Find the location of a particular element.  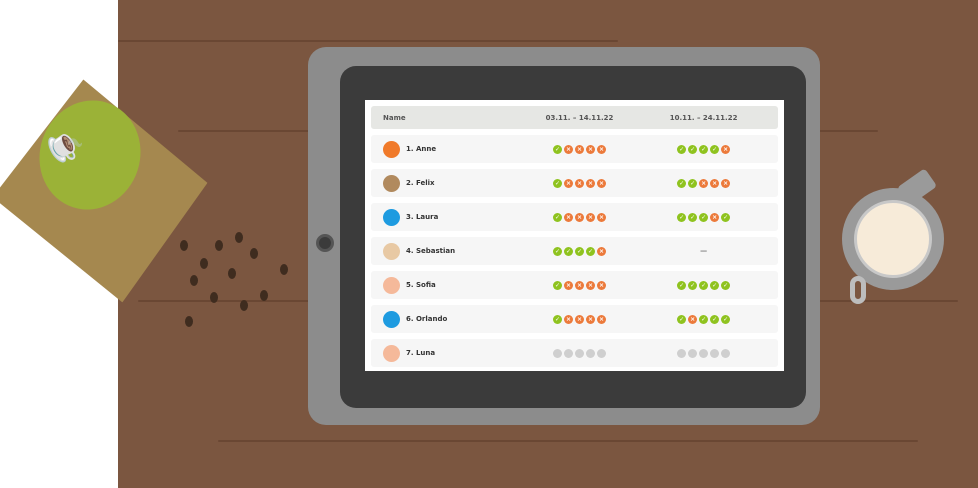

table-row: 2. Felix ✓ × × × × ✓ ✓ × × × is located at coordinates (574, 183).